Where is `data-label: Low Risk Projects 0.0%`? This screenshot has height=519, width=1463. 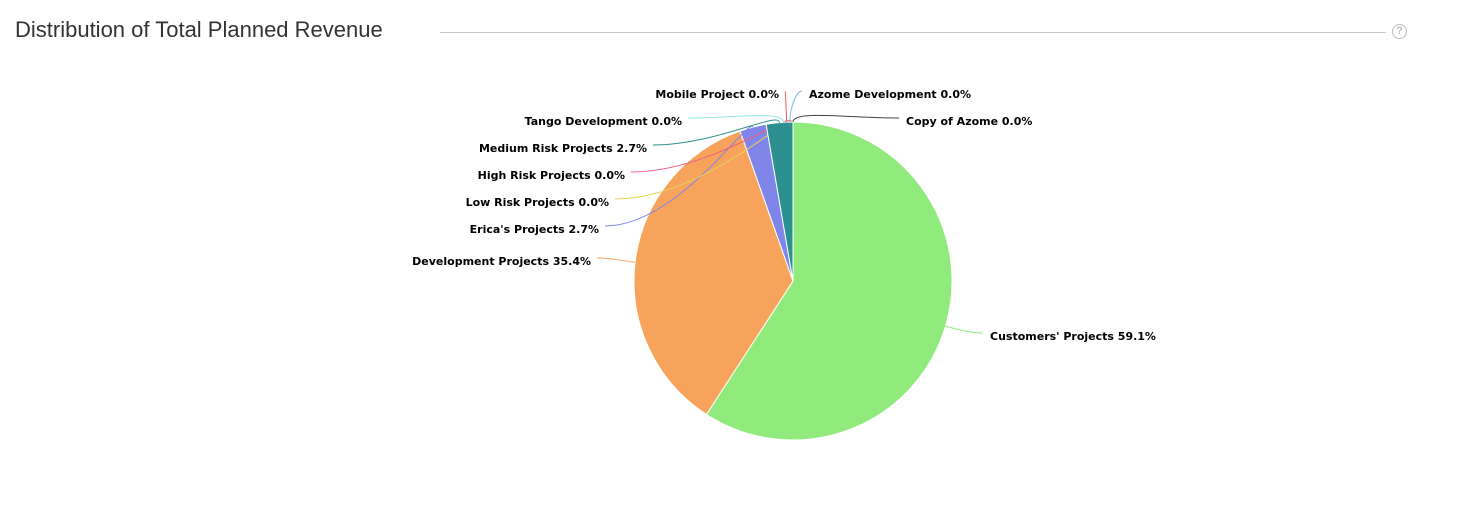
data-label: Low Risk Projects 0.0% is located at coordinates (537, 202).